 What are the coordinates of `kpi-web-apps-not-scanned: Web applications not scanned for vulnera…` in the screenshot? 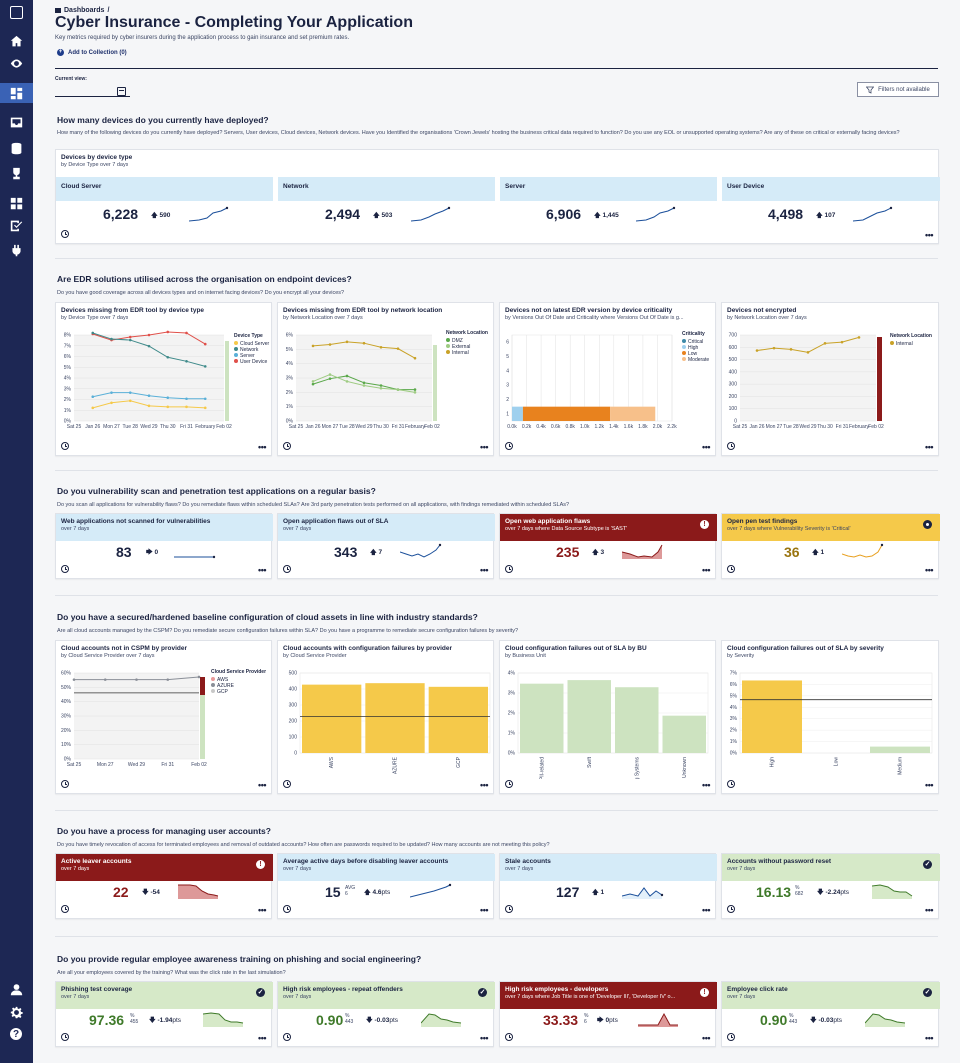 It's located at (164, 546).